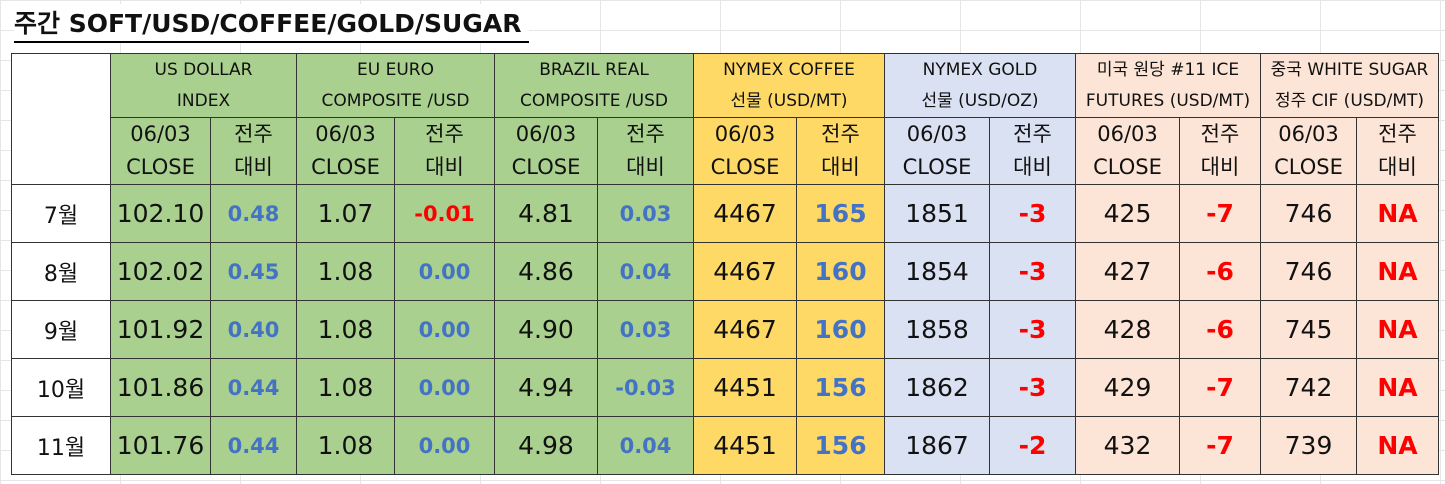 Image resolution: width=1445 pixels, height=484 pixels. Describe the element at coordinates (937, 445) in the screenshot. I see `close-value-nymex-gold: 1867` at that location.